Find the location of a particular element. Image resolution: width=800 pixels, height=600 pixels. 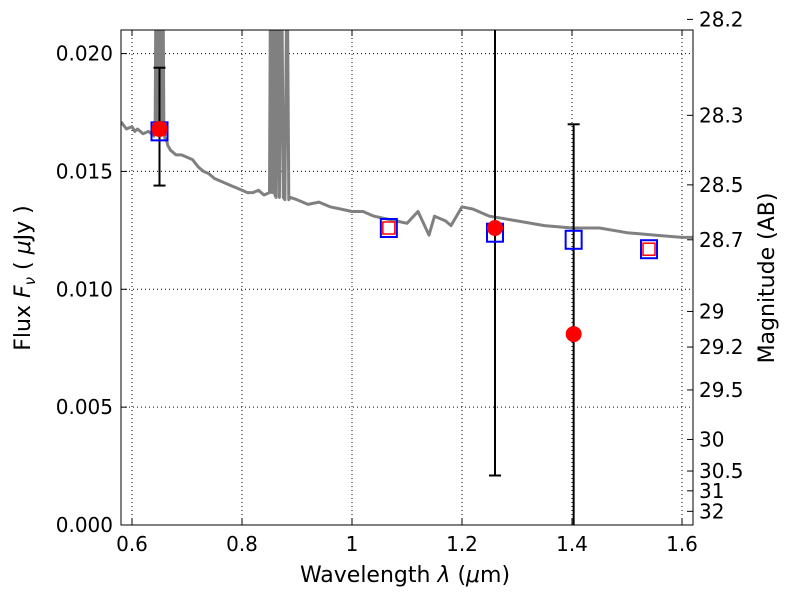

x-tick-label: 0.8 is located at coordinates (242, 544).